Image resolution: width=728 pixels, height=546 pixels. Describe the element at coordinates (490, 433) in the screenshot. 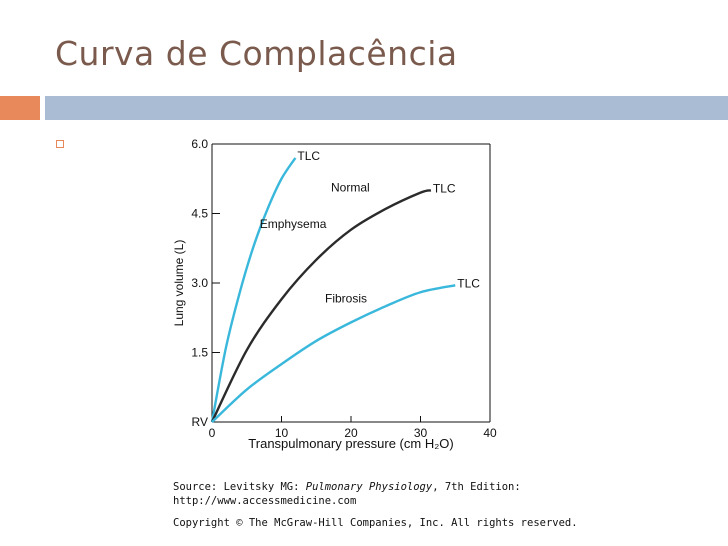

I see `x-tick-label: 40` at that location.